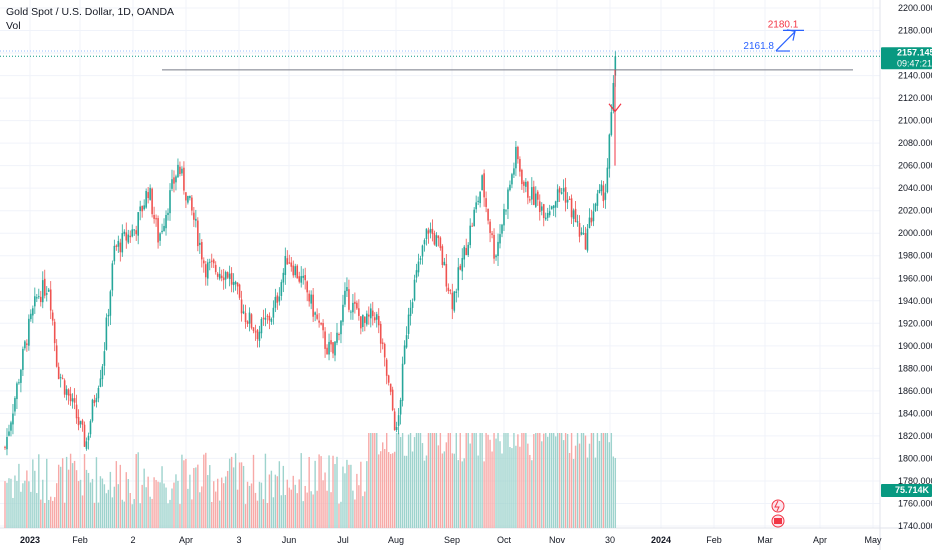  What do you see at coordinates (778, 513) in the screenshot?
I see `chart-icons` at bounding box center [778, 513].